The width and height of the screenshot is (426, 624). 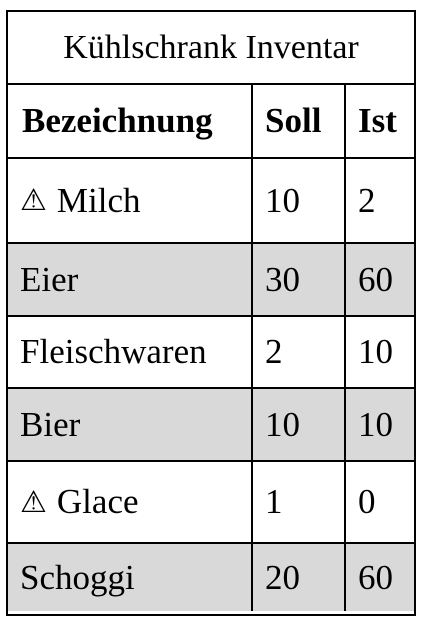 I want to click on header-name: Bezeichnung, so click(x=130, y=122).